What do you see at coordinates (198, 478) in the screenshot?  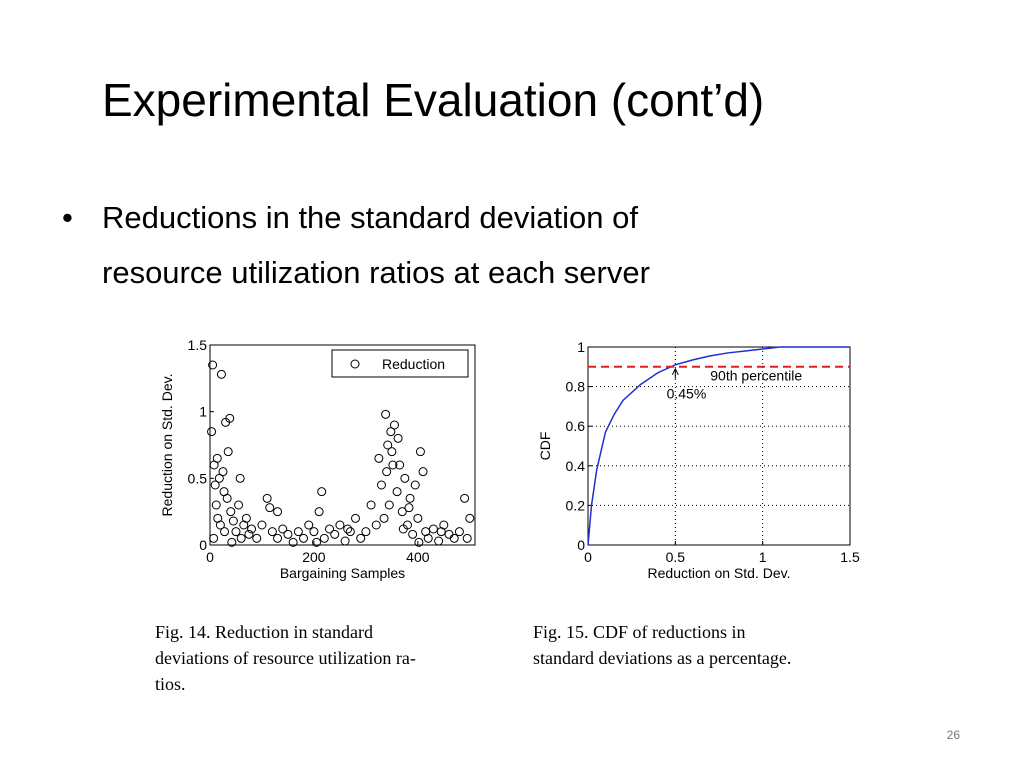 I see `y-tick-label: 0.5` at bounding box center [198, 478].